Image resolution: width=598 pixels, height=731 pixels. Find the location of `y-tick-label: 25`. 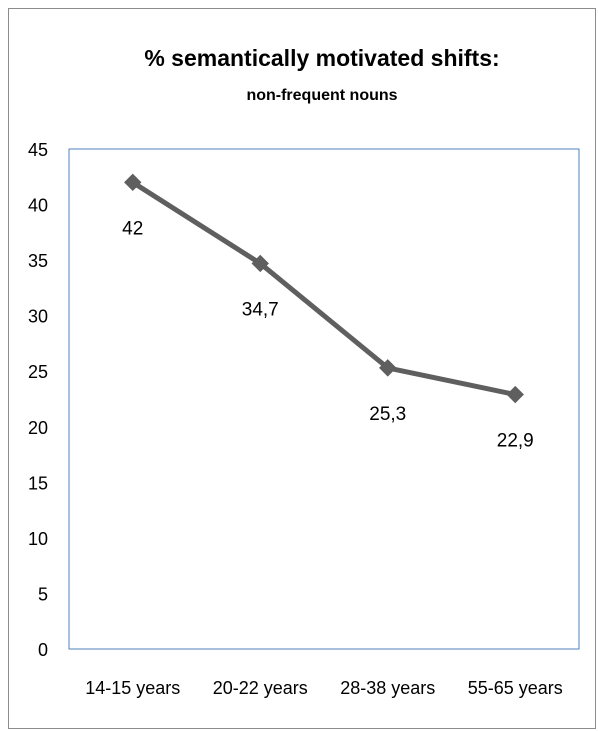

y-tick-label: 25 is located at coordinates (38, 372).